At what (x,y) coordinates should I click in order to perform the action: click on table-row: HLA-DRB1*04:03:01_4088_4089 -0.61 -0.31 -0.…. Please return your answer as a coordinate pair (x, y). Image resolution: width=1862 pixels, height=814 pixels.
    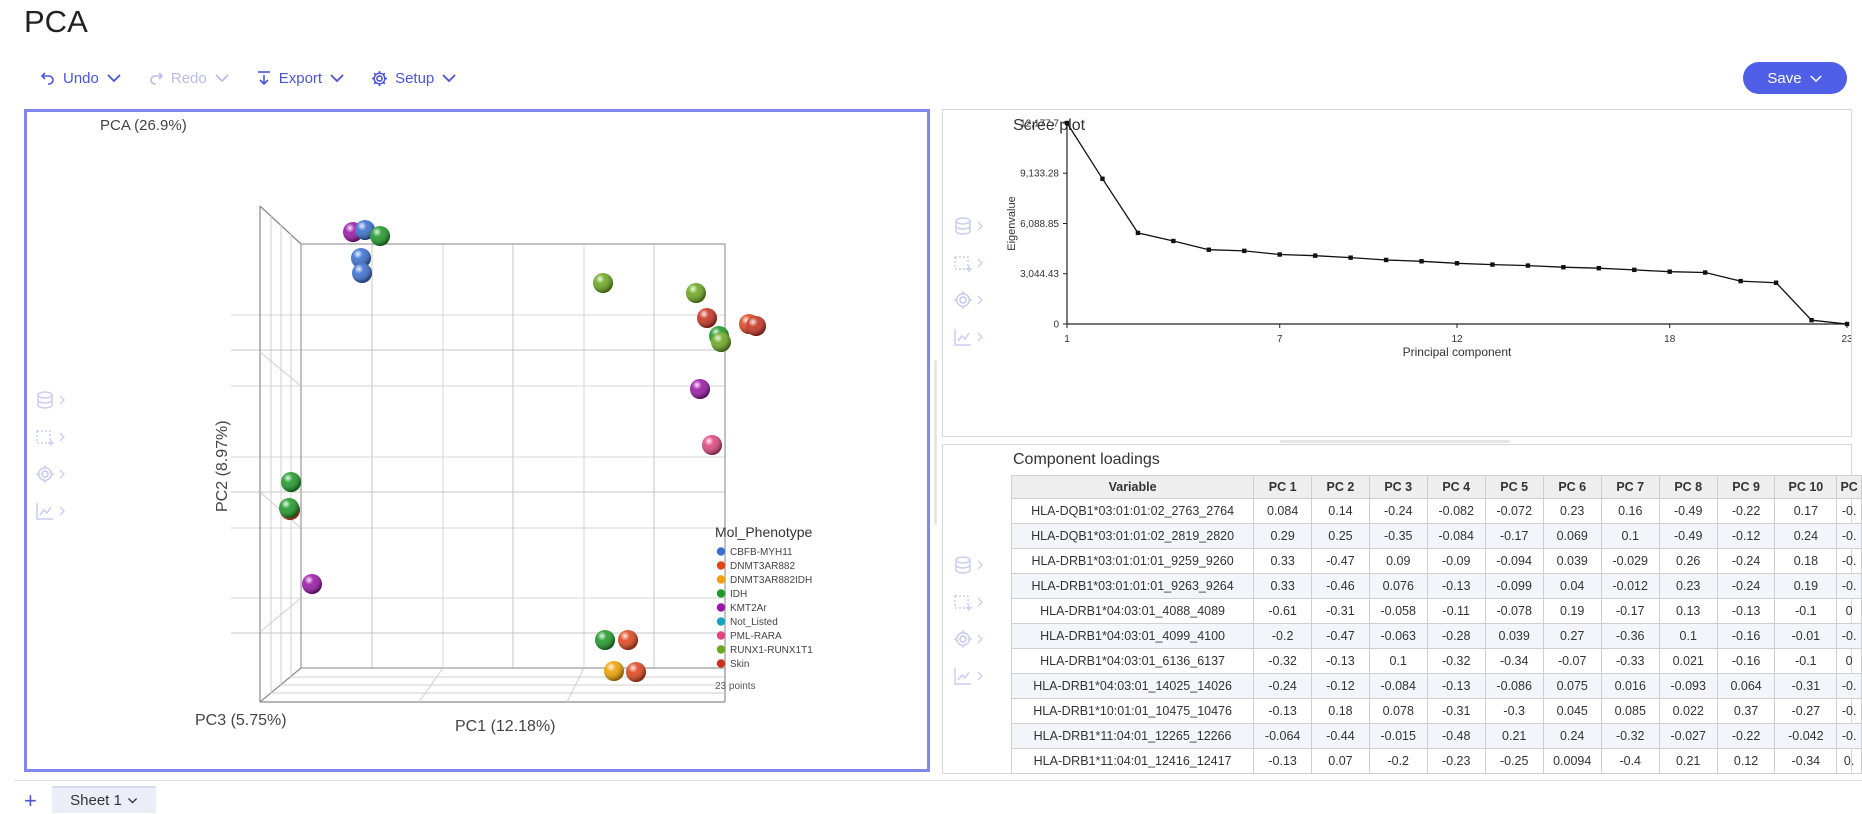
    Looking at the image, I should click on (1436, 611).